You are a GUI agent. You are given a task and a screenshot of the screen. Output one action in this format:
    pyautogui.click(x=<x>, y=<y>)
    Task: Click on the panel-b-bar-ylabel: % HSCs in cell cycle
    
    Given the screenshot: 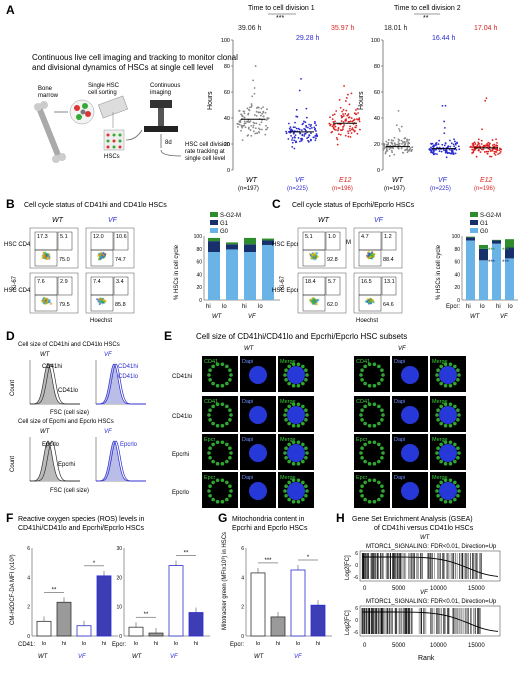 What is the action you would take?
    pyautogui.click(x=177, y=272)
    